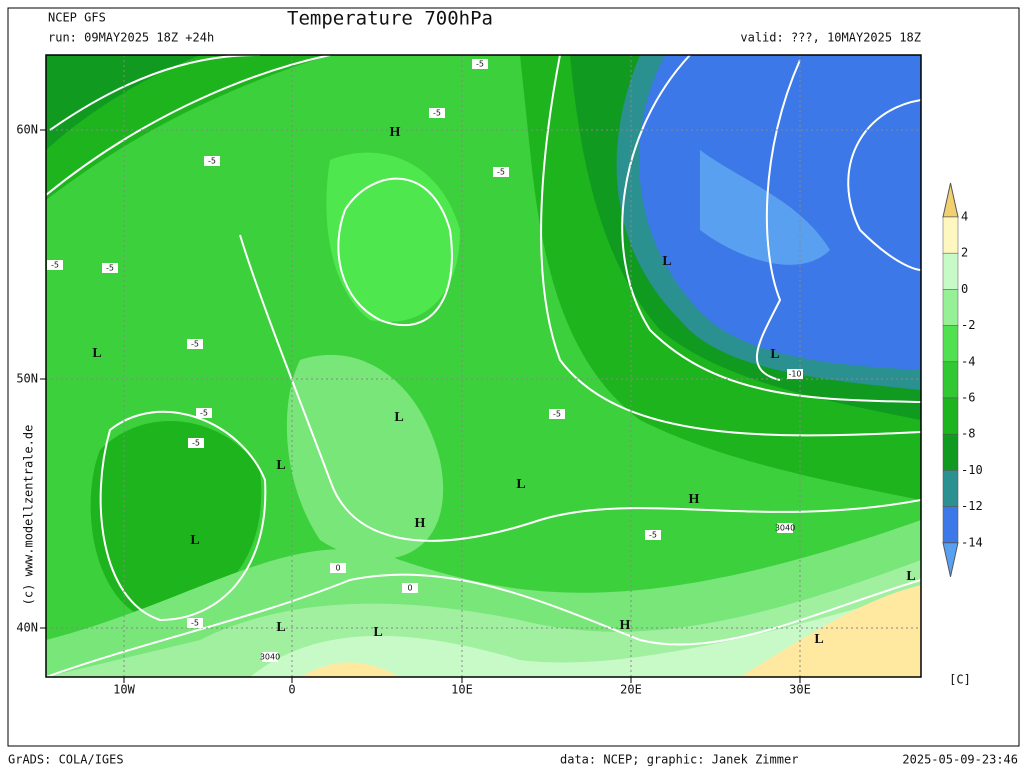 The width and height of the screenshot is (1024, 768). What do you see at coordinates (964, 217) in the screenshot?
I see `colorbar-label: 4` at bounding box center [964, 217].